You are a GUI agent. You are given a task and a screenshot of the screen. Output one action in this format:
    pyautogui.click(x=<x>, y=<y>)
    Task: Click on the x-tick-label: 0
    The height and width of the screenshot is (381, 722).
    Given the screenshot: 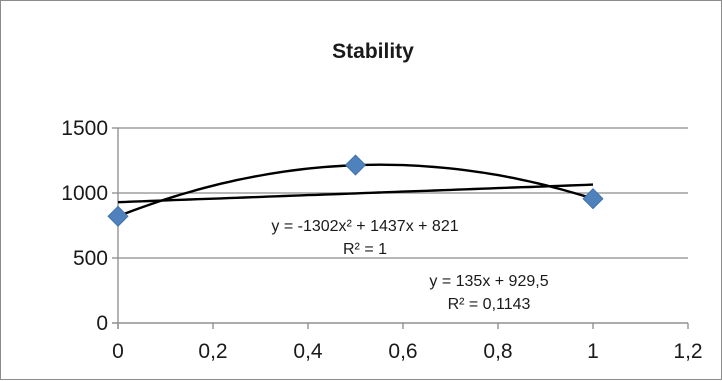 What is the action you would take?
    pyautogui.click(x=118, y=351)
    